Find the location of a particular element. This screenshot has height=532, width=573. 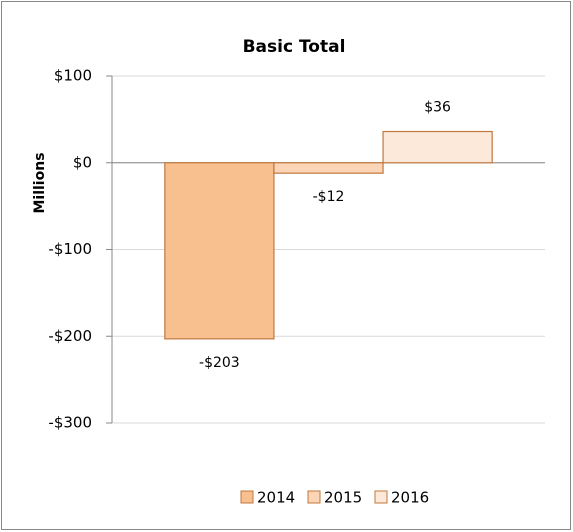

y-tick-label: -$300 is located at coordinates (70, 423).